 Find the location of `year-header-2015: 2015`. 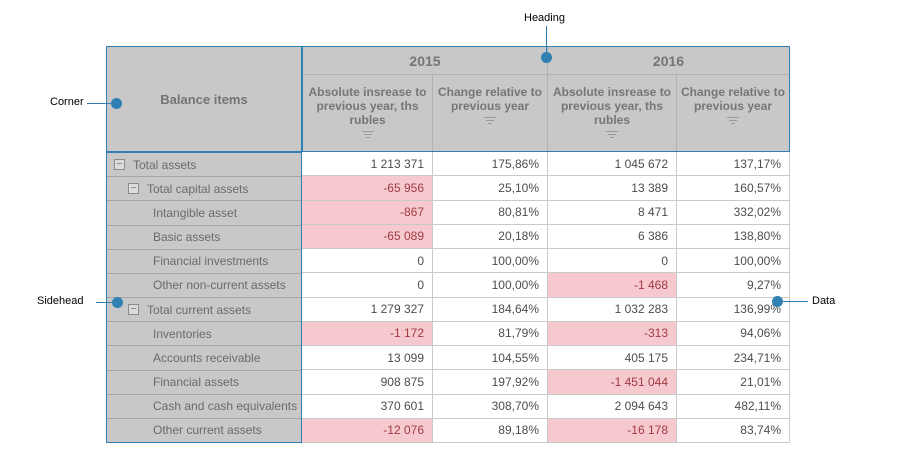

year-header-2015: 2015 is located at coordinates (425, 61).